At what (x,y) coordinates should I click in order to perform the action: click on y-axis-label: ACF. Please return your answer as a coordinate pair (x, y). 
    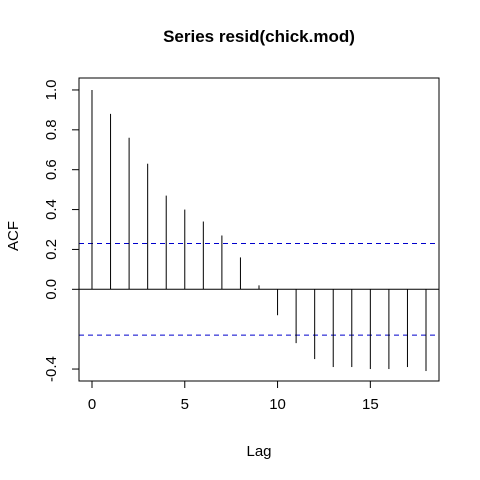
    Looking at the image, I should click on (13, 236).